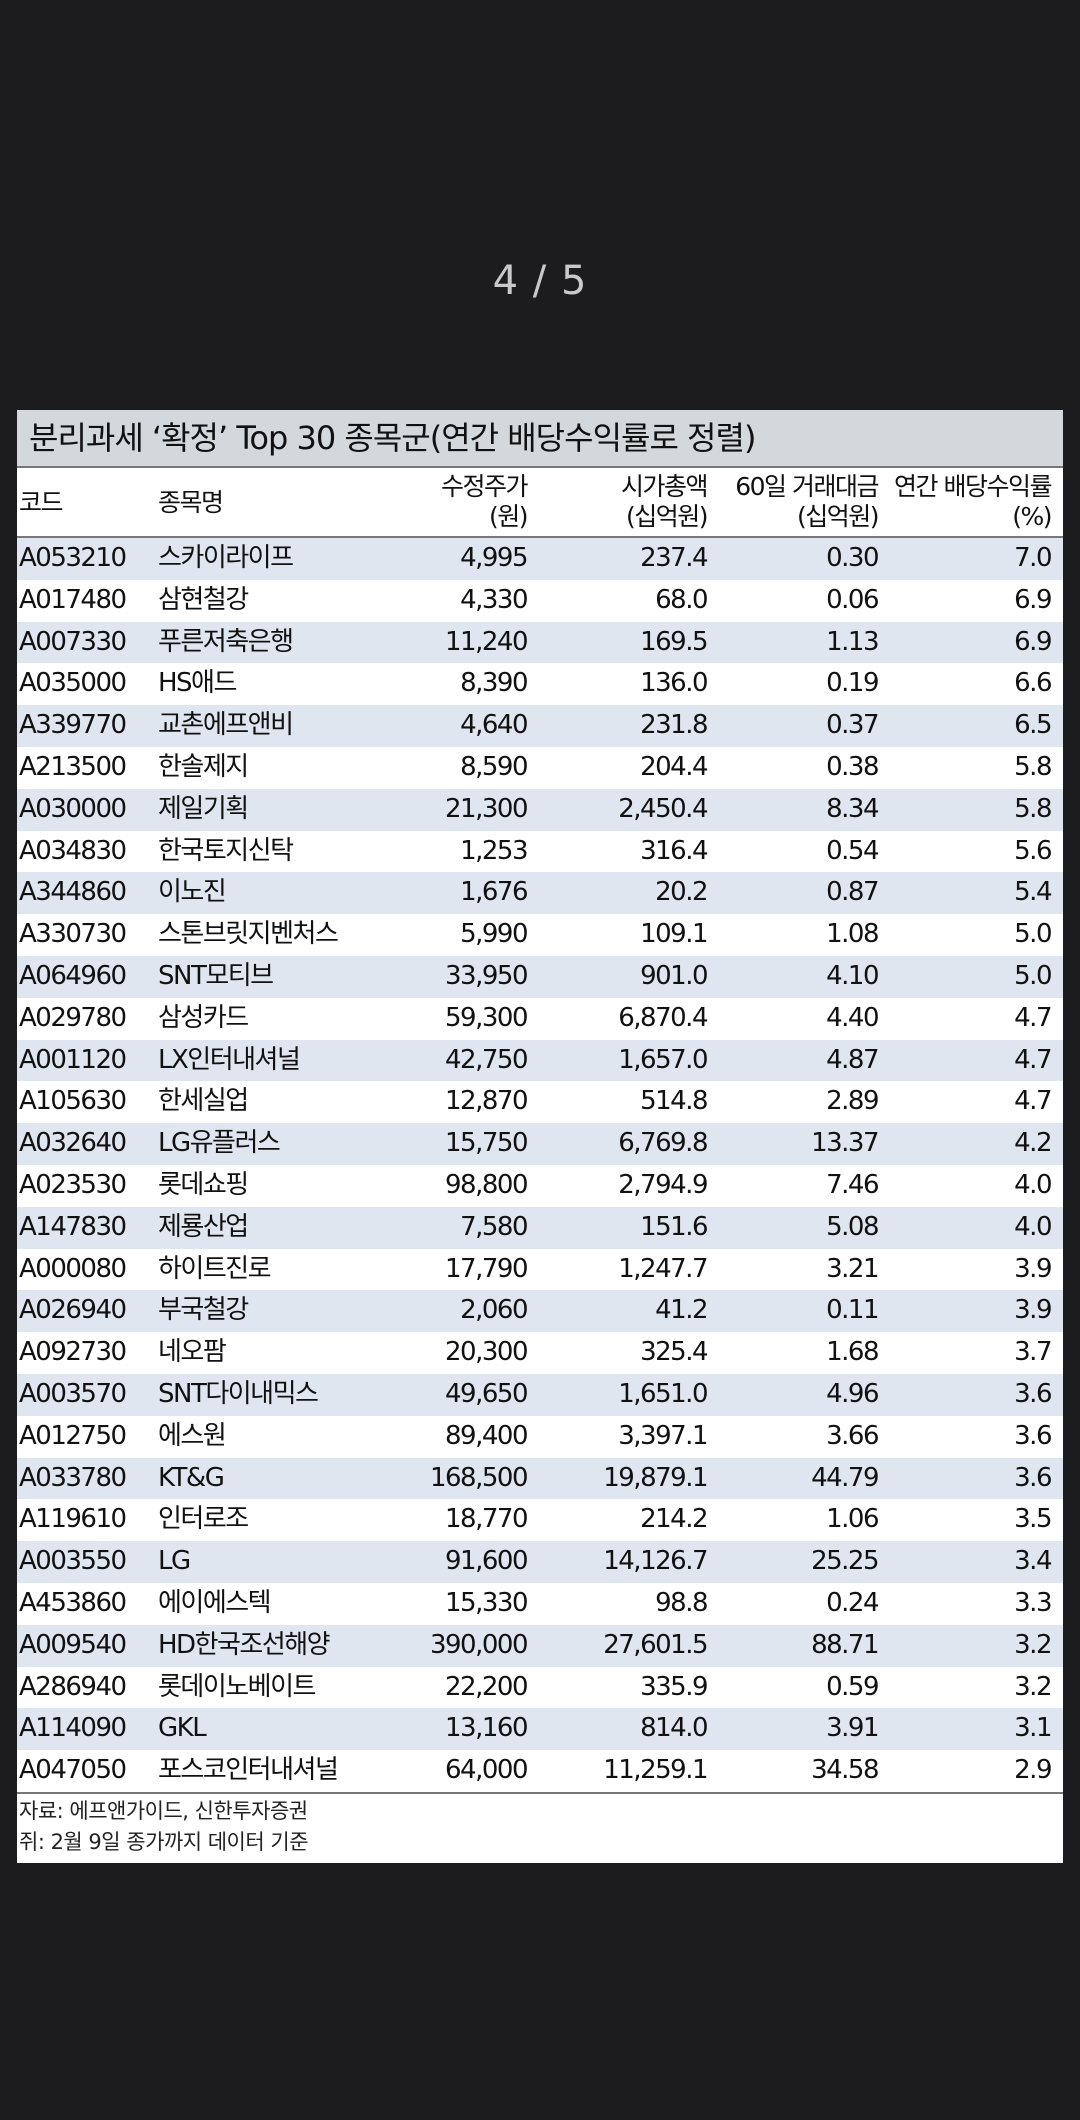  I want to click on cell-name: 에이에스텍, so click(215, 1602).